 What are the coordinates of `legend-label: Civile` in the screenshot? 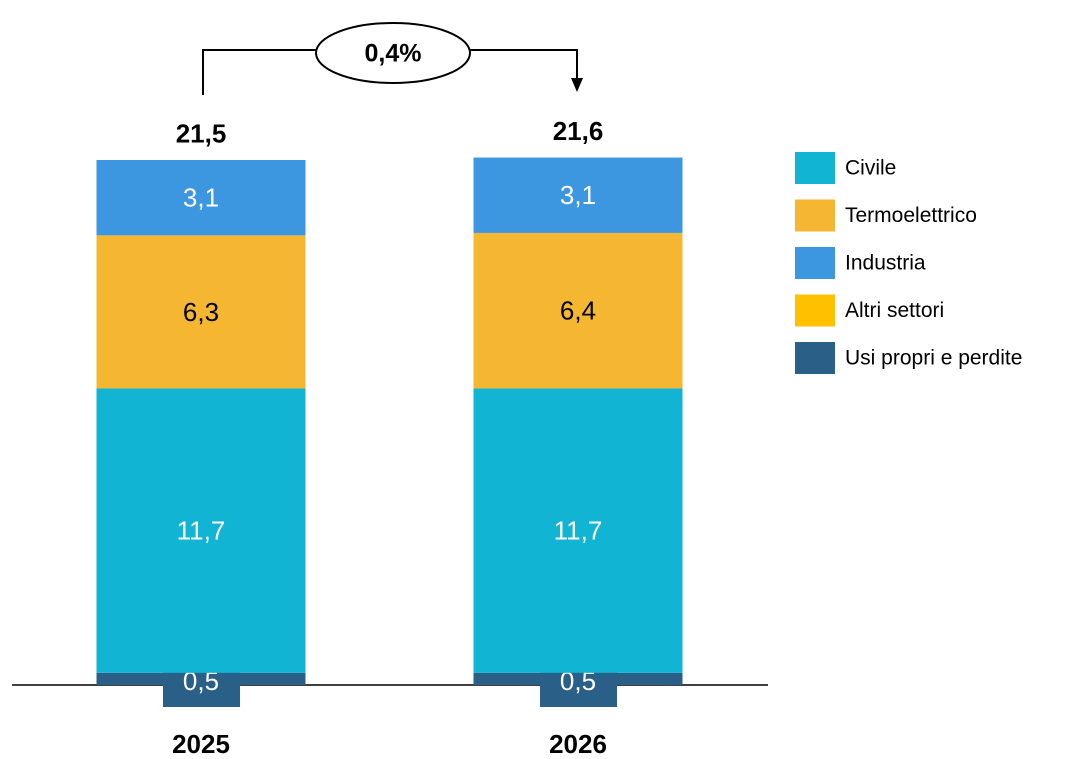 It's located at (870, 168).